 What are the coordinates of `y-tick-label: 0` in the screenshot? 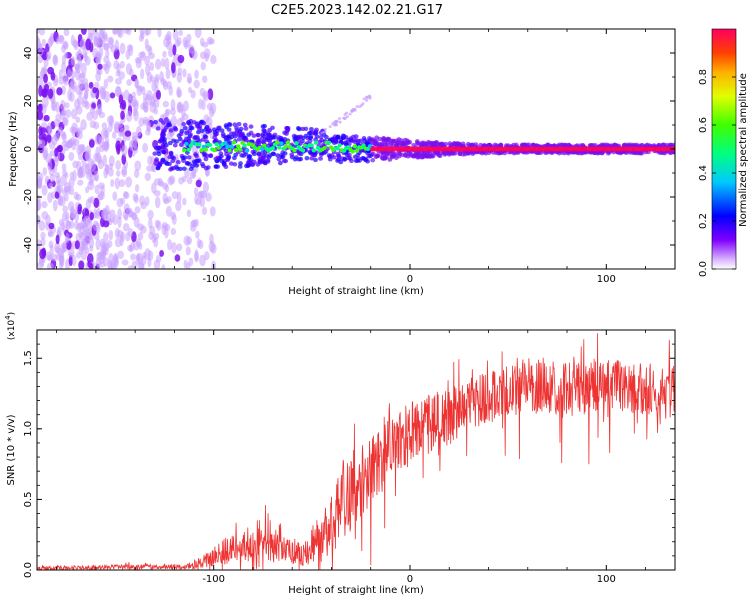 It's located at (28, 149).